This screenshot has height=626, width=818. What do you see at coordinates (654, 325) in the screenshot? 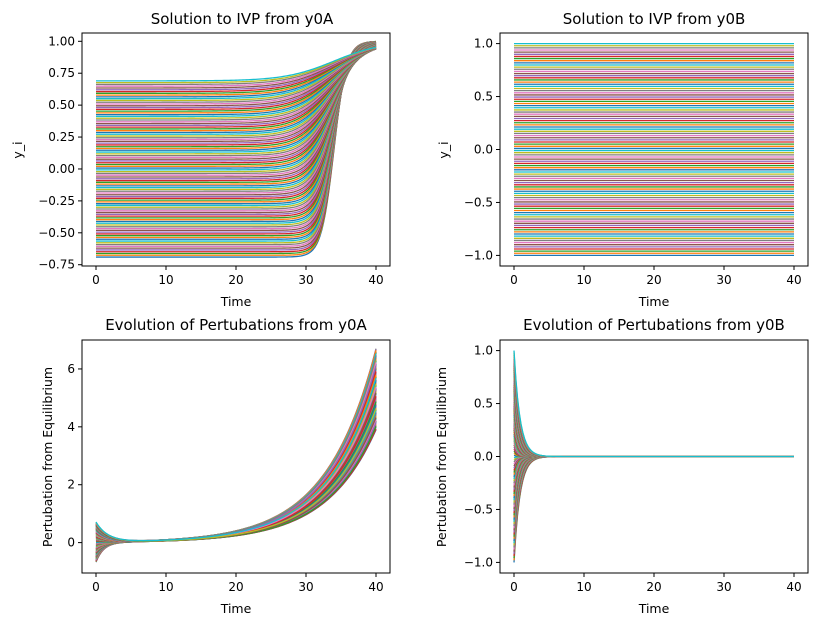
I see `chart-title: Evolution of Pertubations from y0B` at bounding box center [654, 325].